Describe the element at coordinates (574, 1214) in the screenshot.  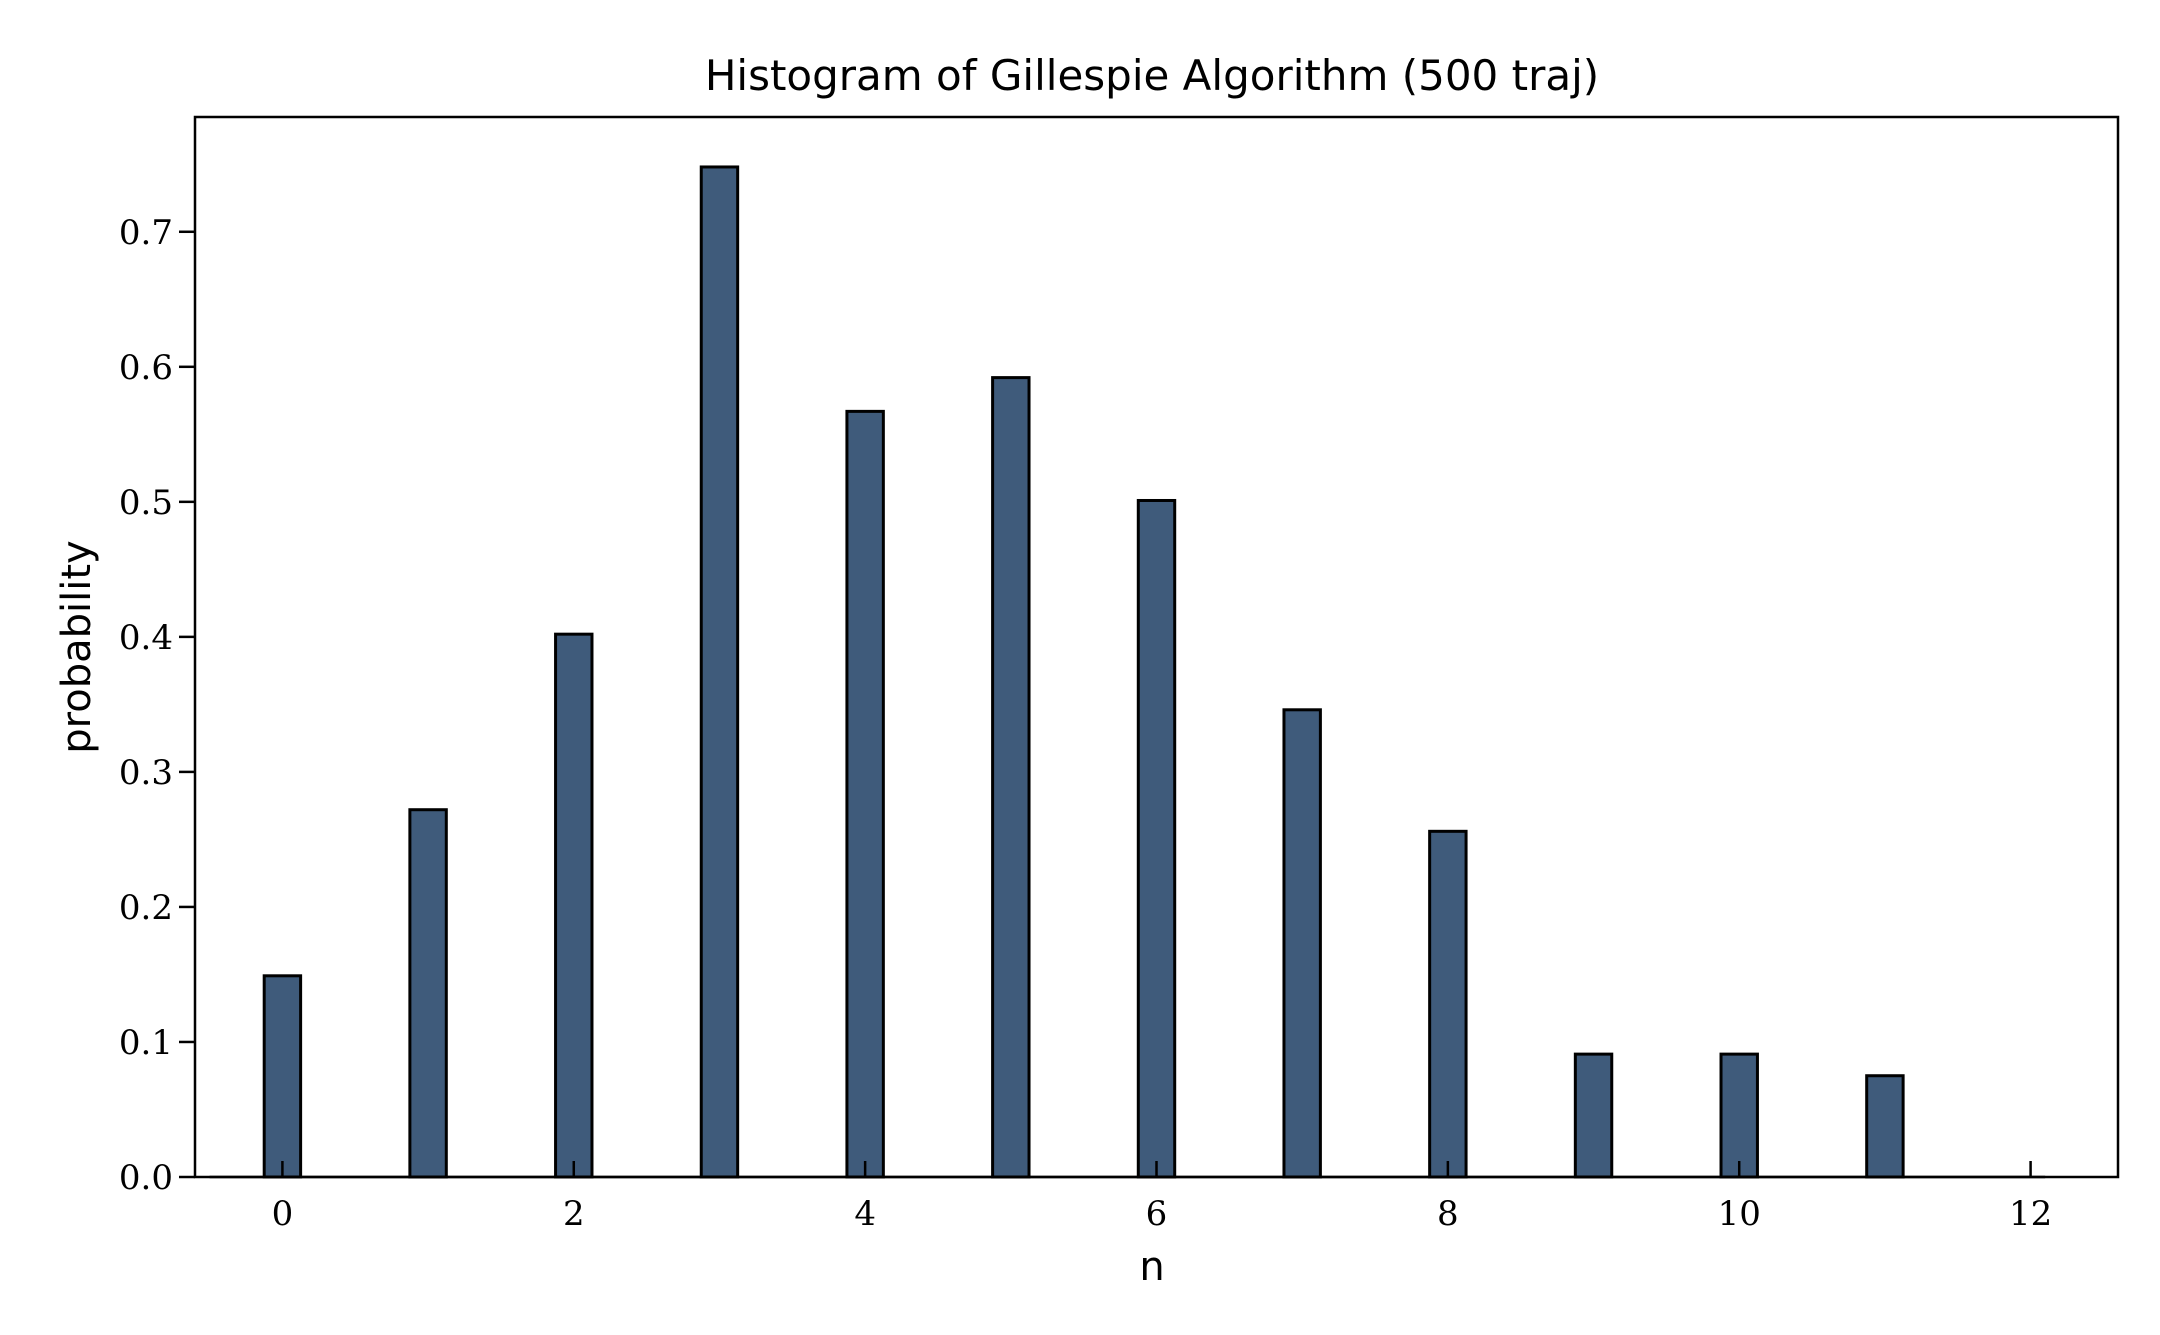
I see `x-tick-label: 2` at that location.